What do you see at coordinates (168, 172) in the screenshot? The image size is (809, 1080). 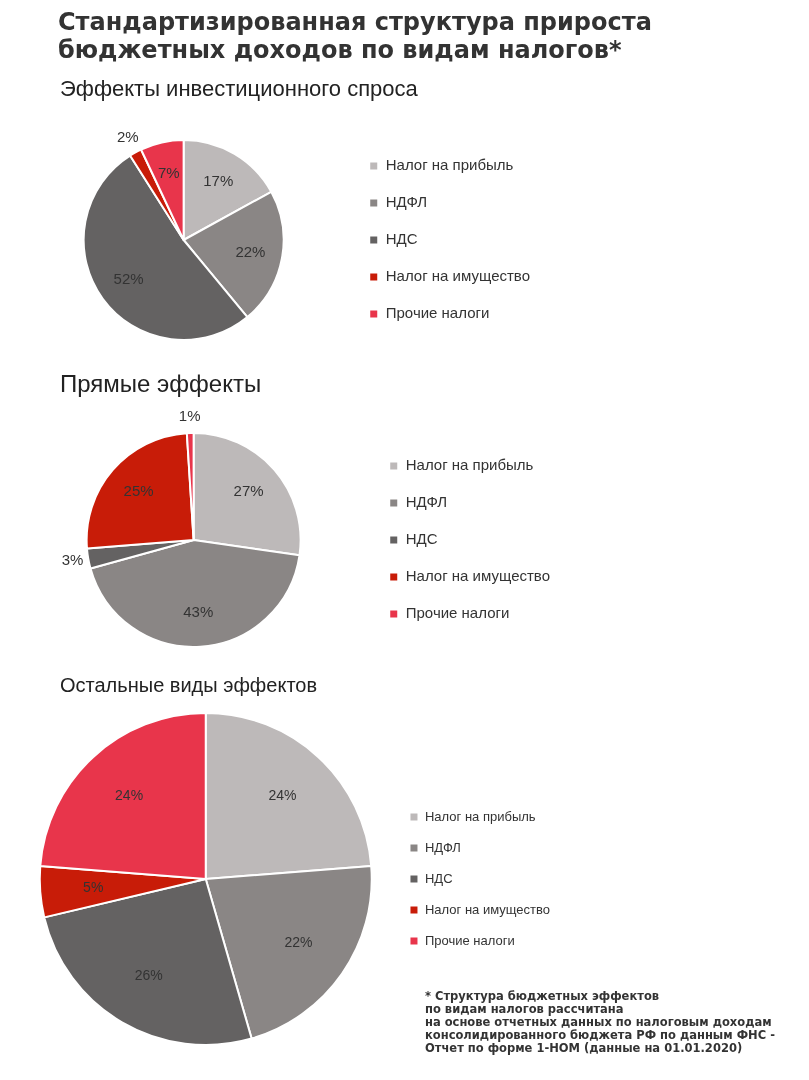 I see `data-label: 7%` at bounding box center [168, 172].